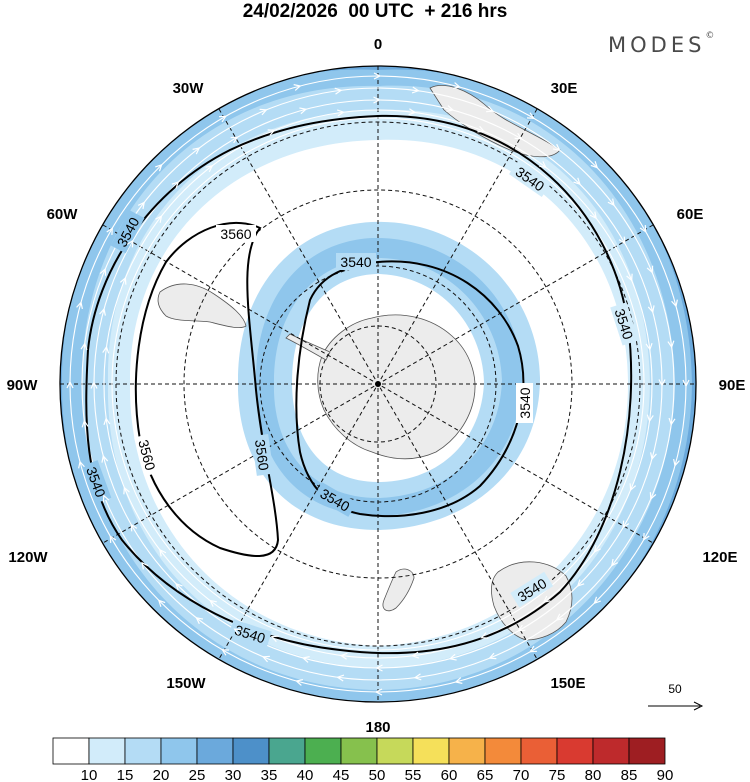  Describe the element at coordinates (690, 214) in the screenshot. I see `lon-label-60e: 60E` at that location.